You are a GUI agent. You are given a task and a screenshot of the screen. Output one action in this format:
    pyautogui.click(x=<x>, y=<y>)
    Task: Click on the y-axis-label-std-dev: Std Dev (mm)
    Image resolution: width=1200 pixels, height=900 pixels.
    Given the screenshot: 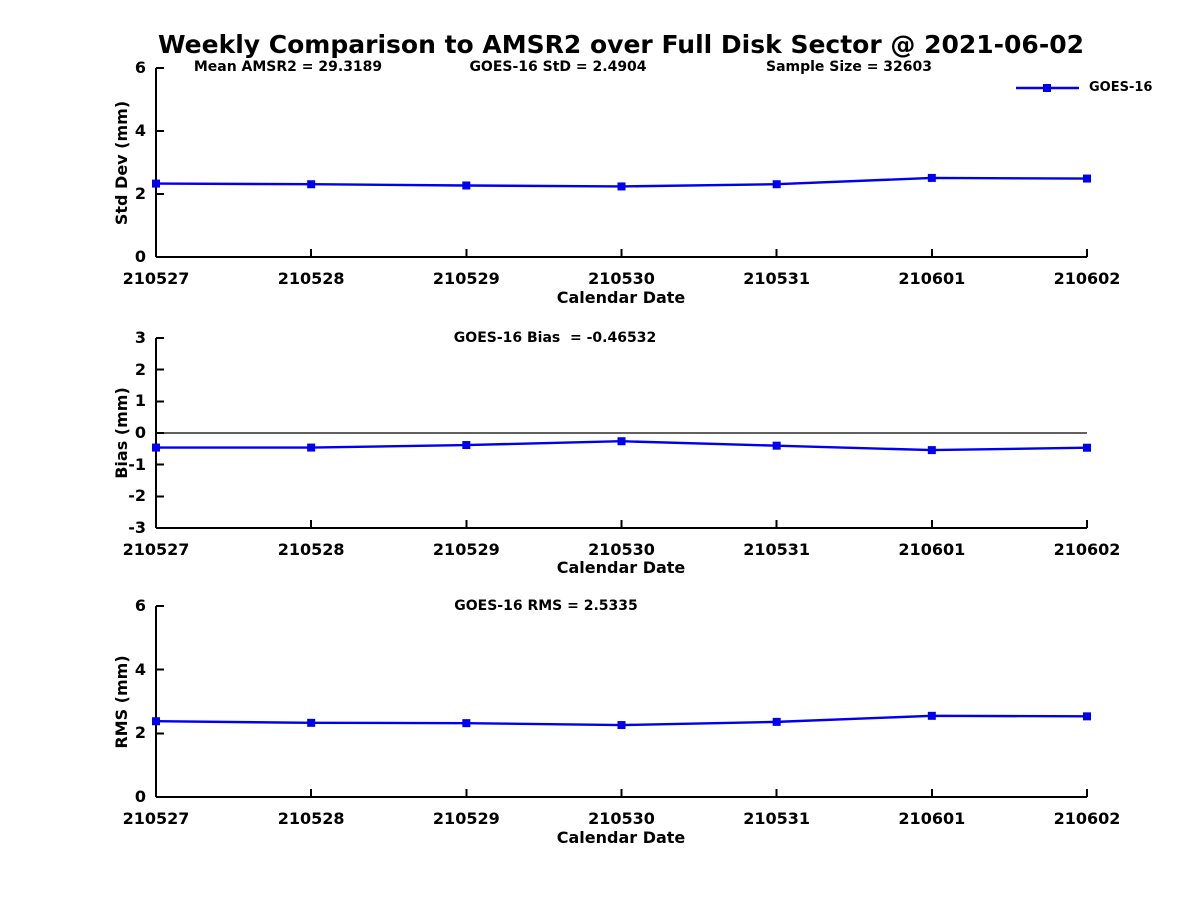 What is the action you would take?
    pyautogui.click(x=121, y=163)
    